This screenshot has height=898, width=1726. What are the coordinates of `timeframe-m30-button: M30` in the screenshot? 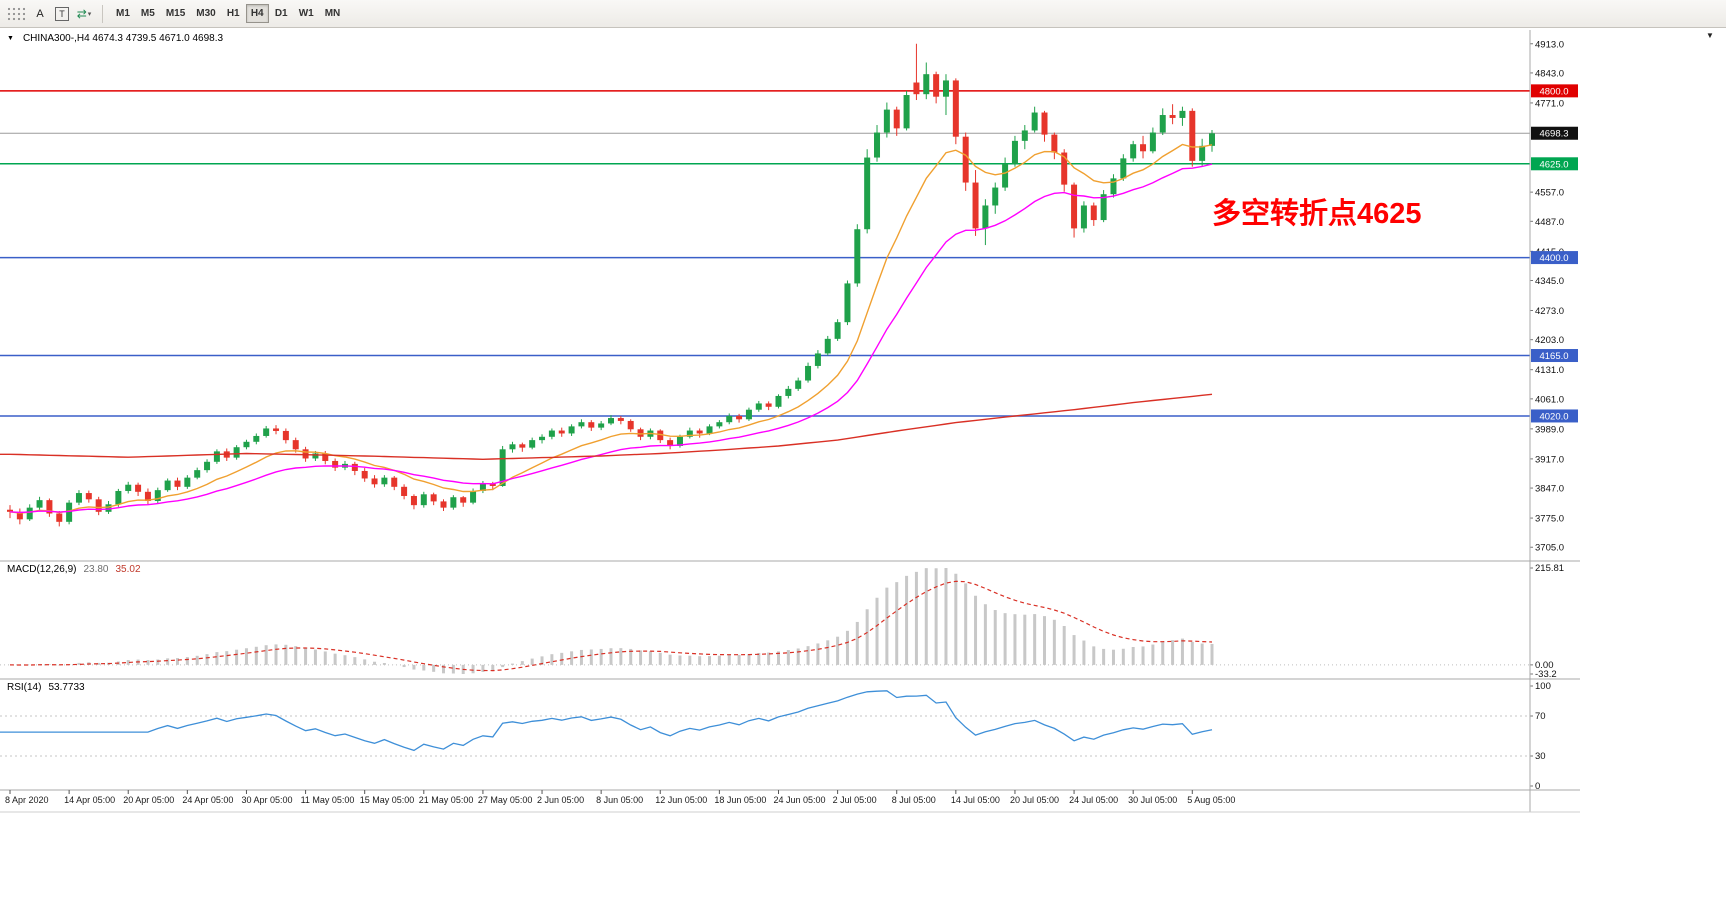 It's located at (206, 13).